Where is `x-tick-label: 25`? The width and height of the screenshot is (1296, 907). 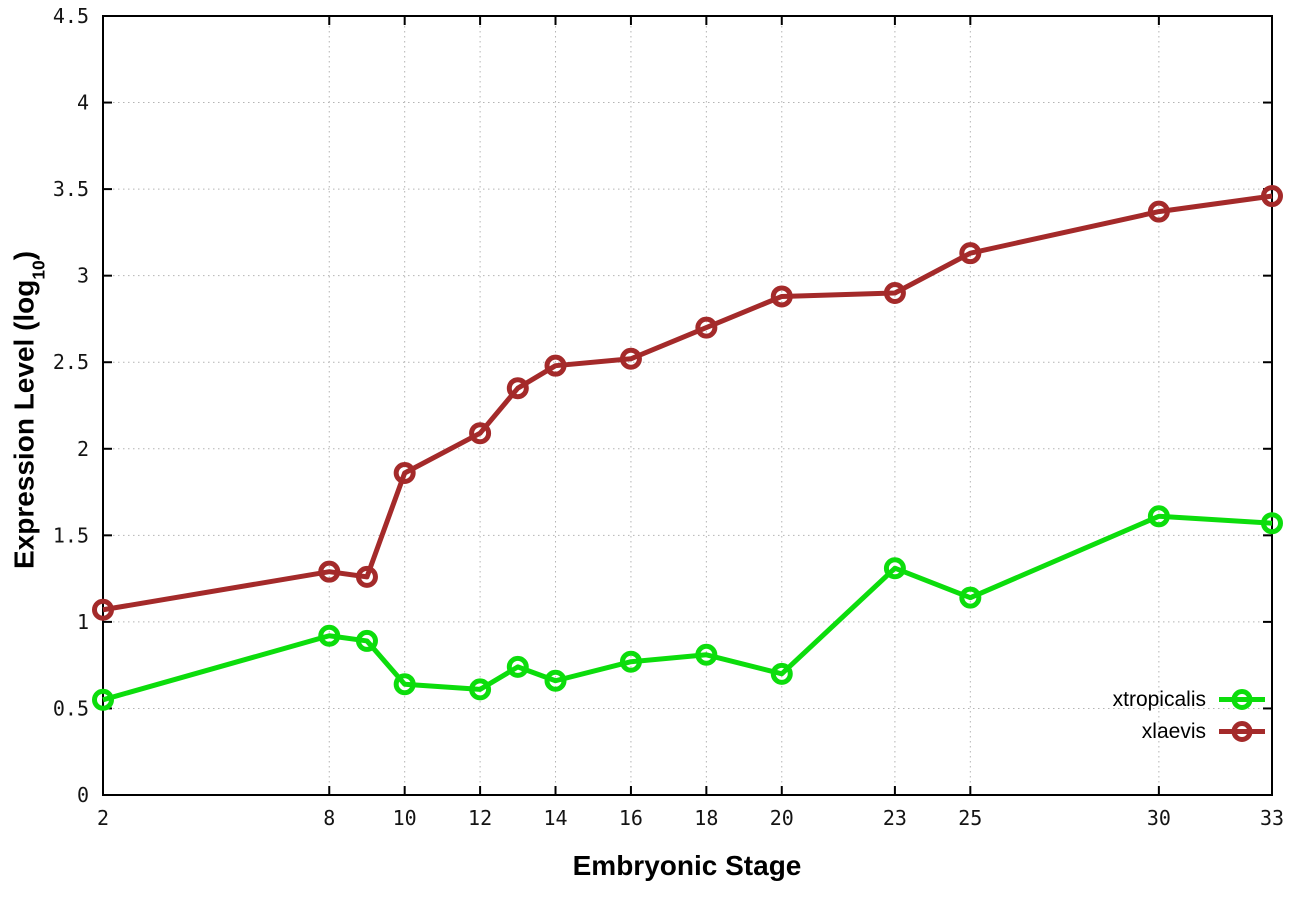 x-tick-label: 25 is located at coordinates (970, 818).